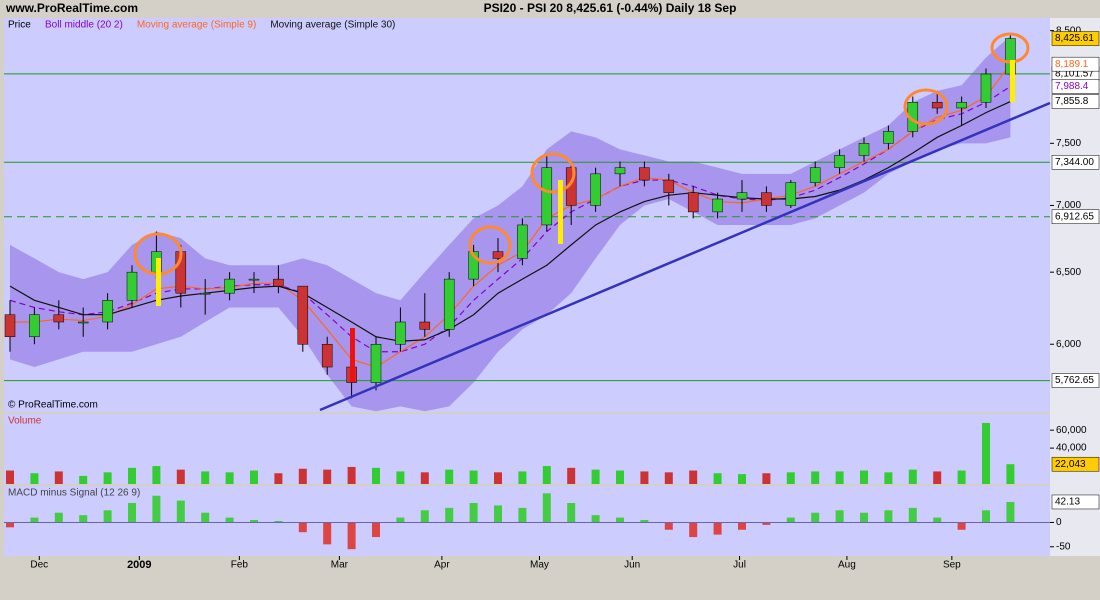 The height and width of the screenshot is (600, 1100). I want to click on legend-price: Price, so click(19, 25).